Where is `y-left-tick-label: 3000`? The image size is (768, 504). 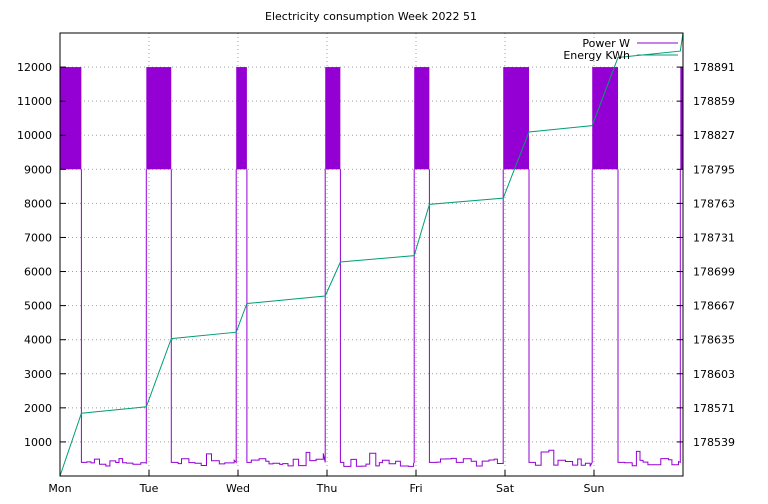 y-left-tick-label: 3000 is located at coordinates (38, 374).